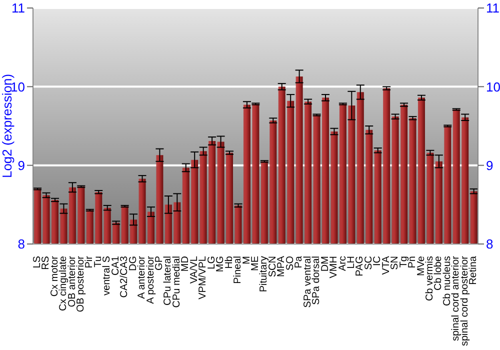  Describe the element at coordinates (90, 261) in the screenshot. I see `x-tick-label: Pir` at that location.